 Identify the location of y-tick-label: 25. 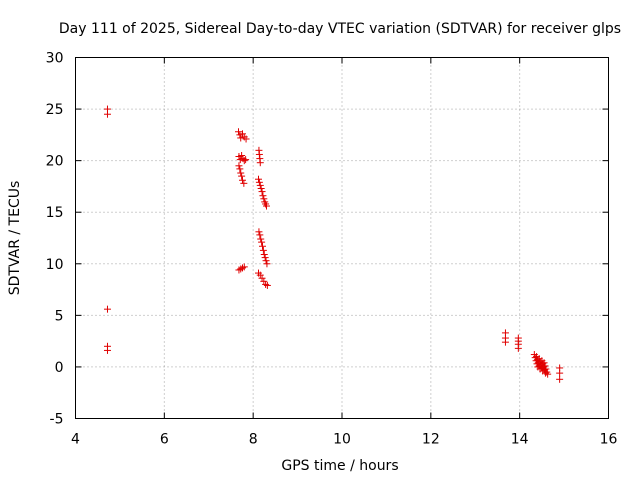
(55, 110).